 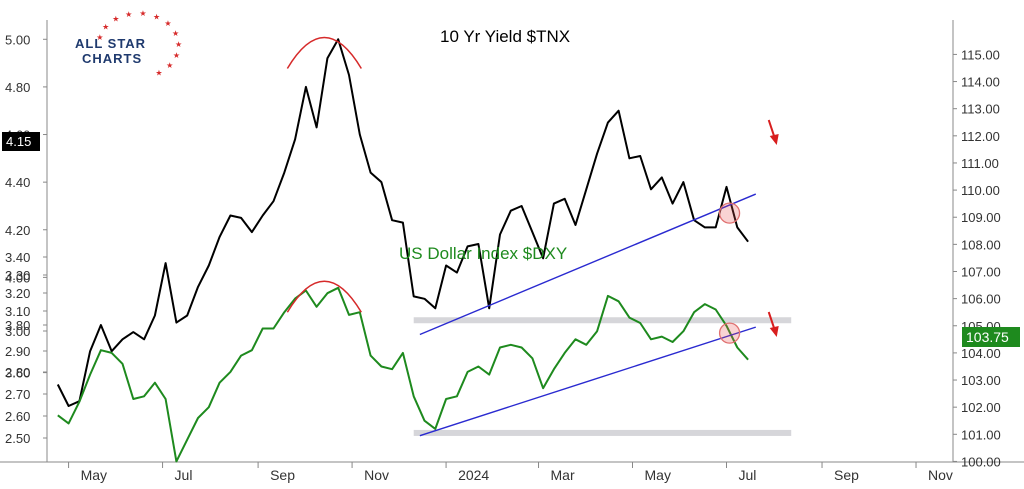 I want to click on dxy-tick-label: 104.00, so click(x=981, y=353).